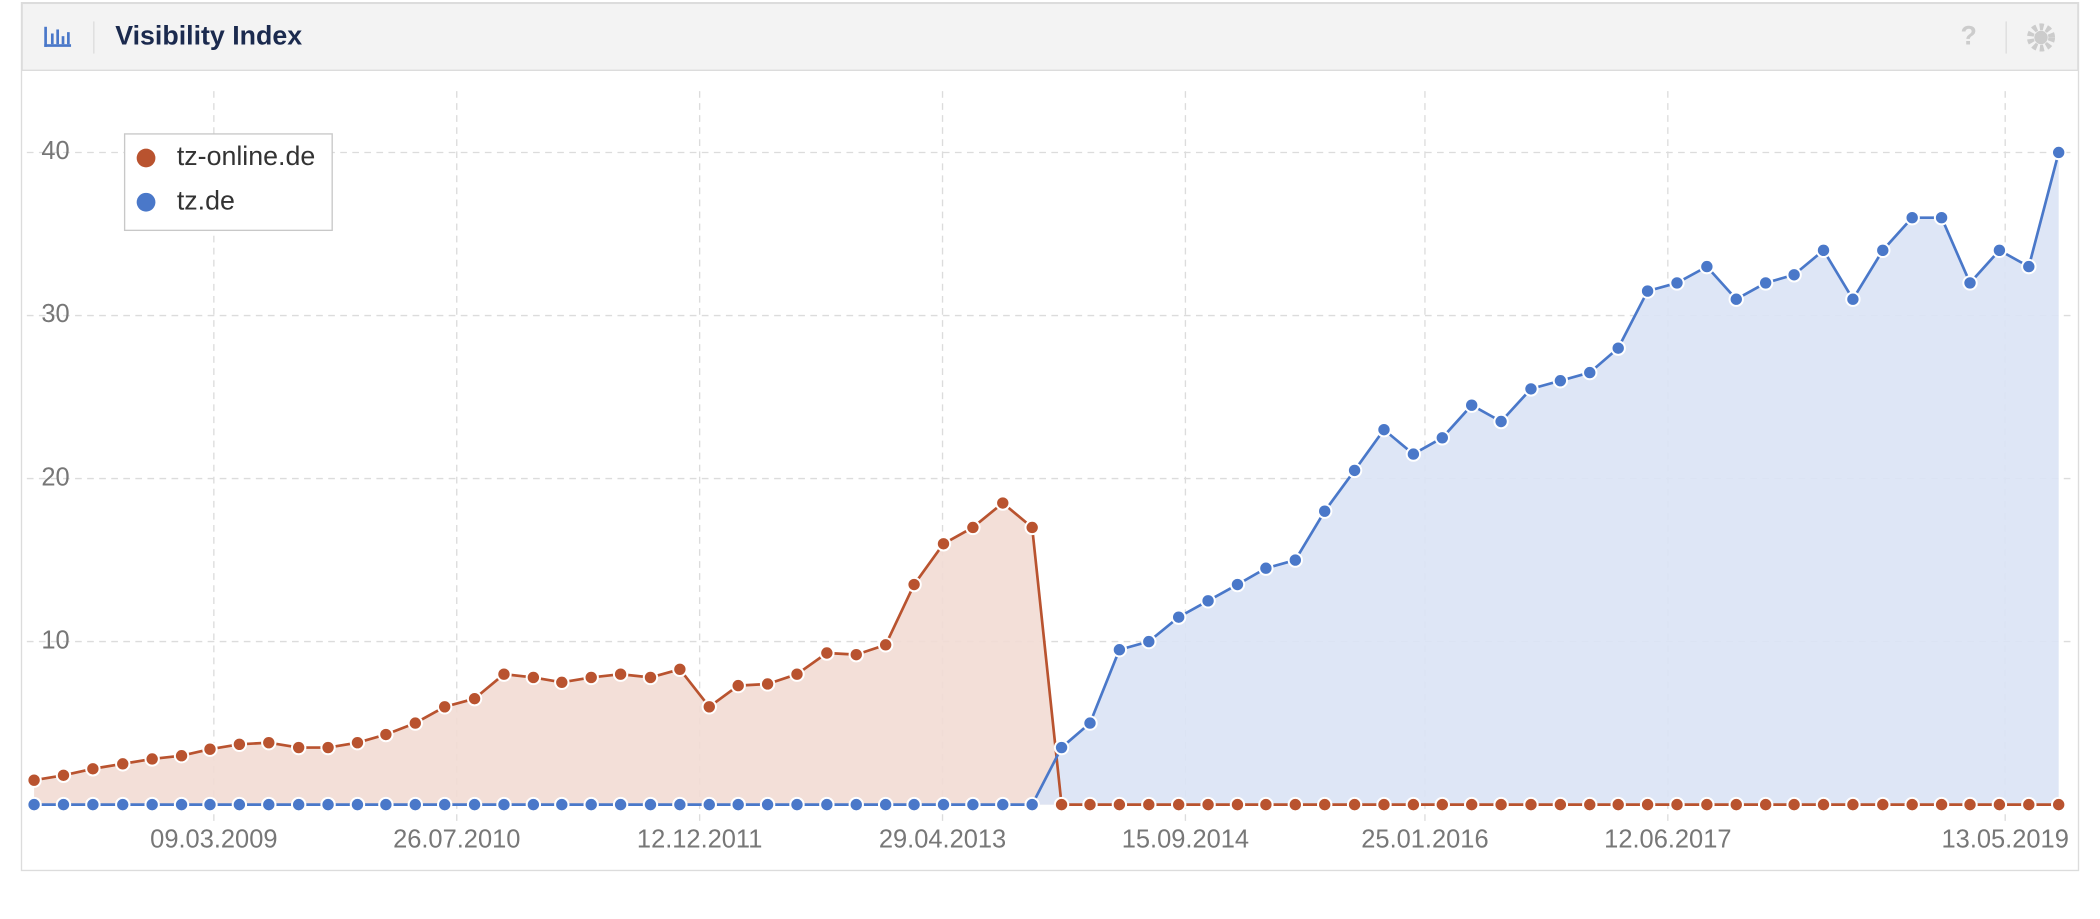  What do you see at coordinates (206, 200) in the screenshot?
I see `legend-label: tz.de` at bounding box center [206, 200].